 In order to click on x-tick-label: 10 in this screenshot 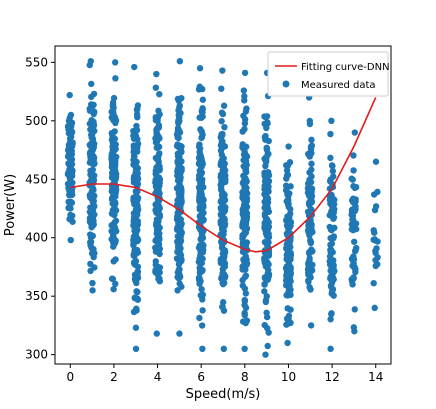, I will do `click(288, 377)`.